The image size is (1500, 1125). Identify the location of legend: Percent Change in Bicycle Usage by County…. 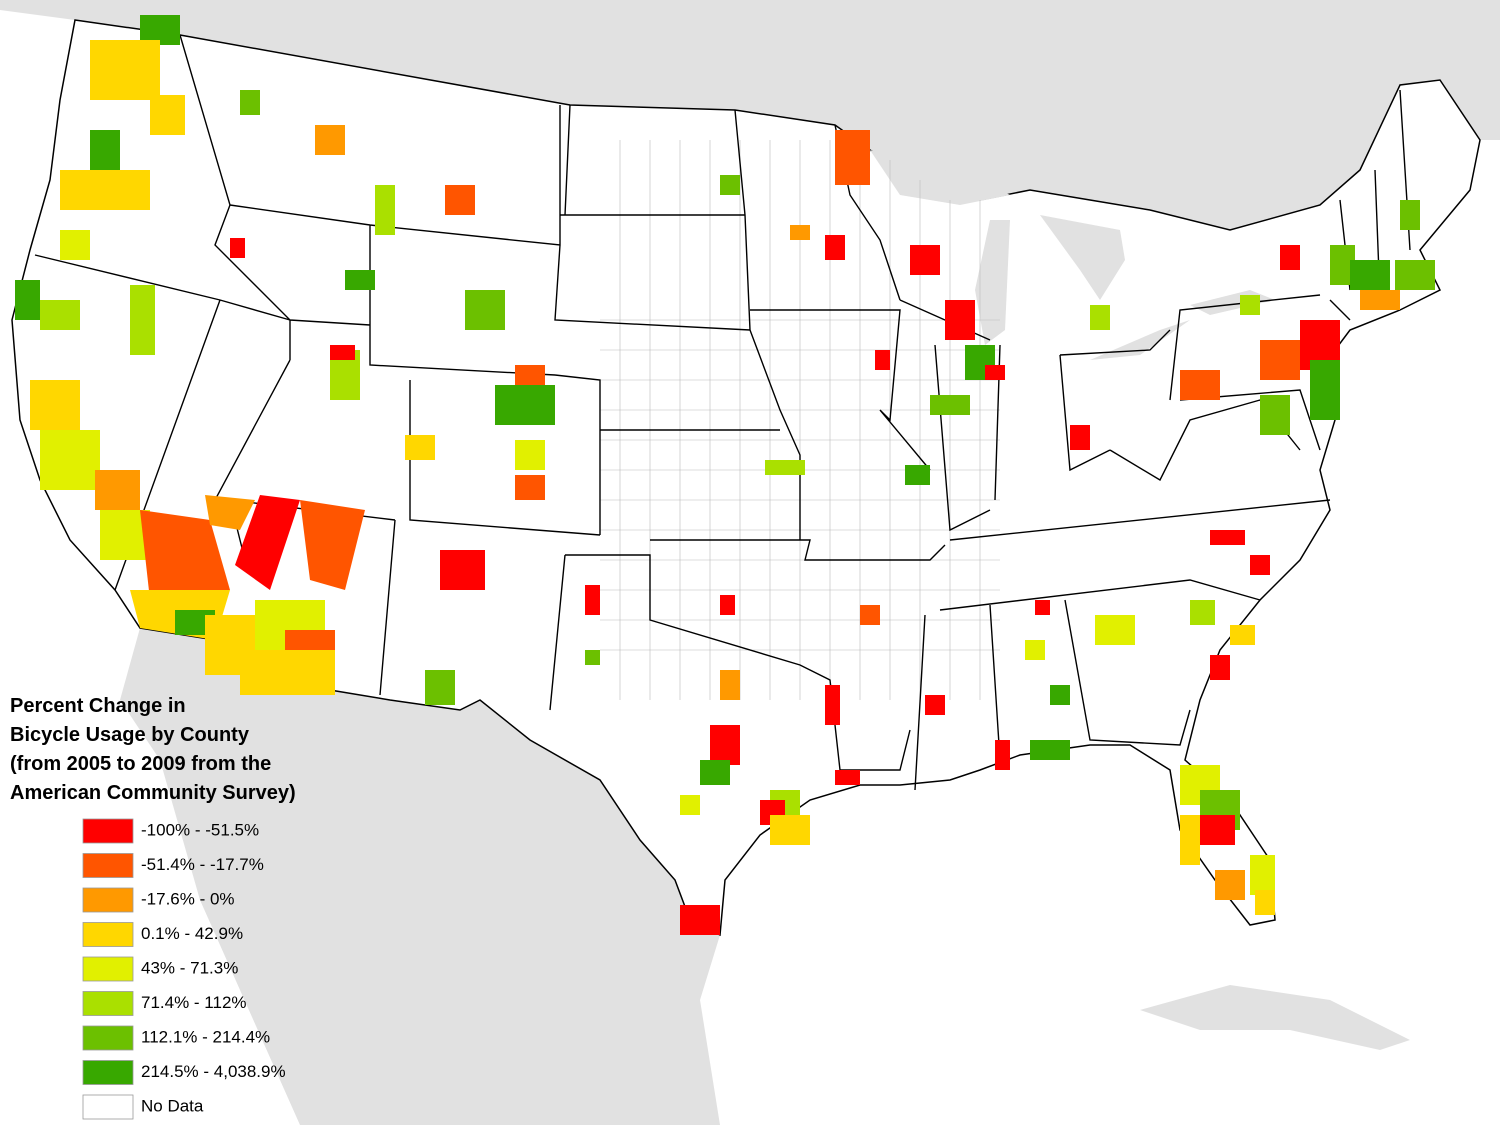
(153, 907).